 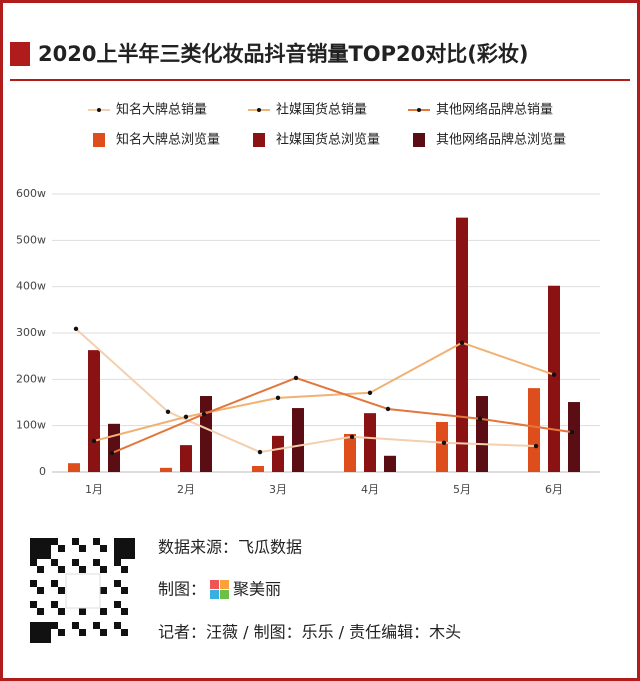 I want to click on x-tick-label: 5月, so click(x=462, y=489).